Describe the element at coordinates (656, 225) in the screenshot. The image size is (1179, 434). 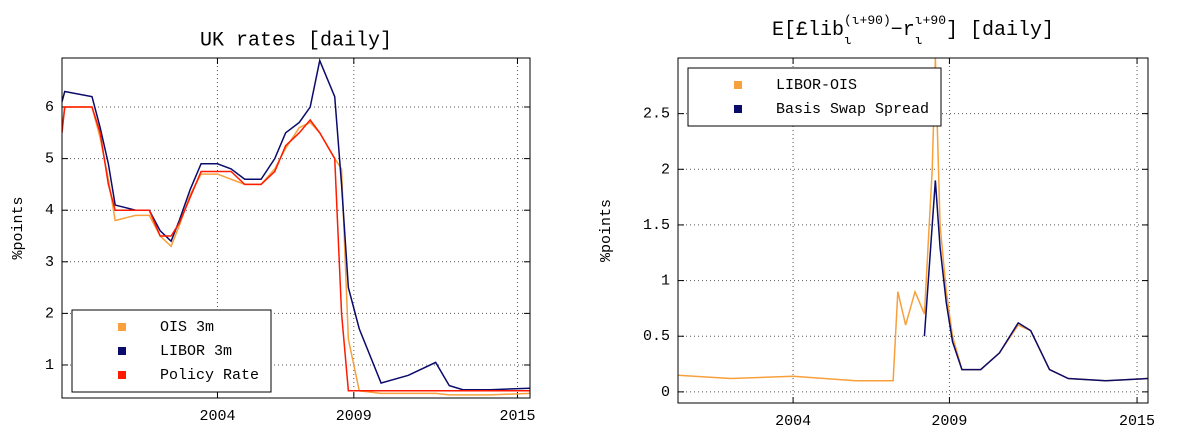
I see `y-tick-label: 1.5` at that location.